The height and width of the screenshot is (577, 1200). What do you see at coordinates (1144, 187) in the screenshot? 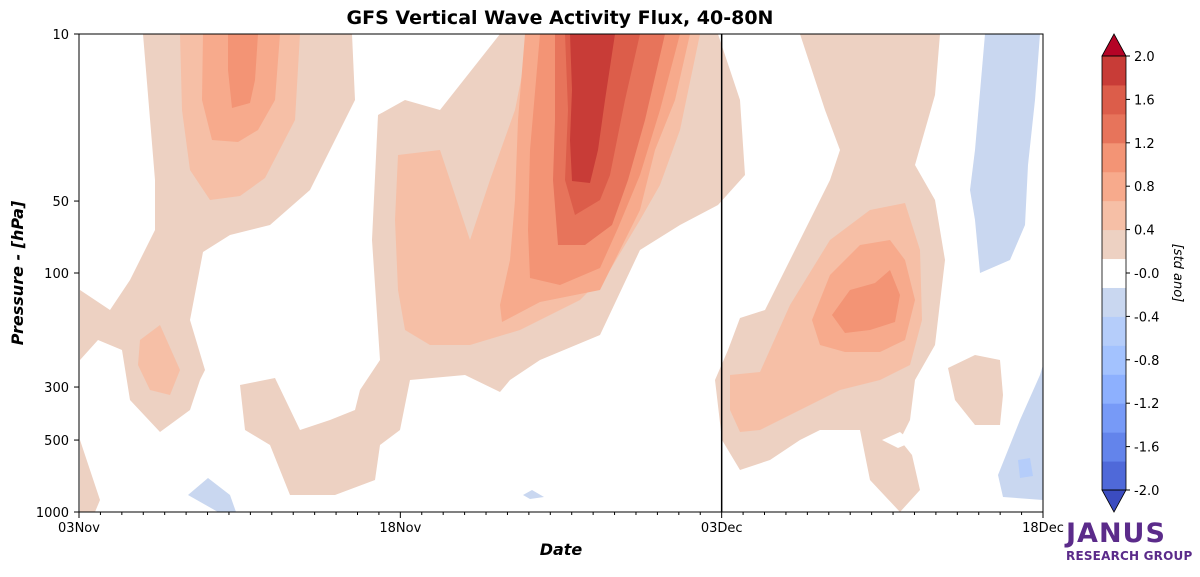
I see `colorbar-tick-label: 0.8` at bounding box center [1144, 187].